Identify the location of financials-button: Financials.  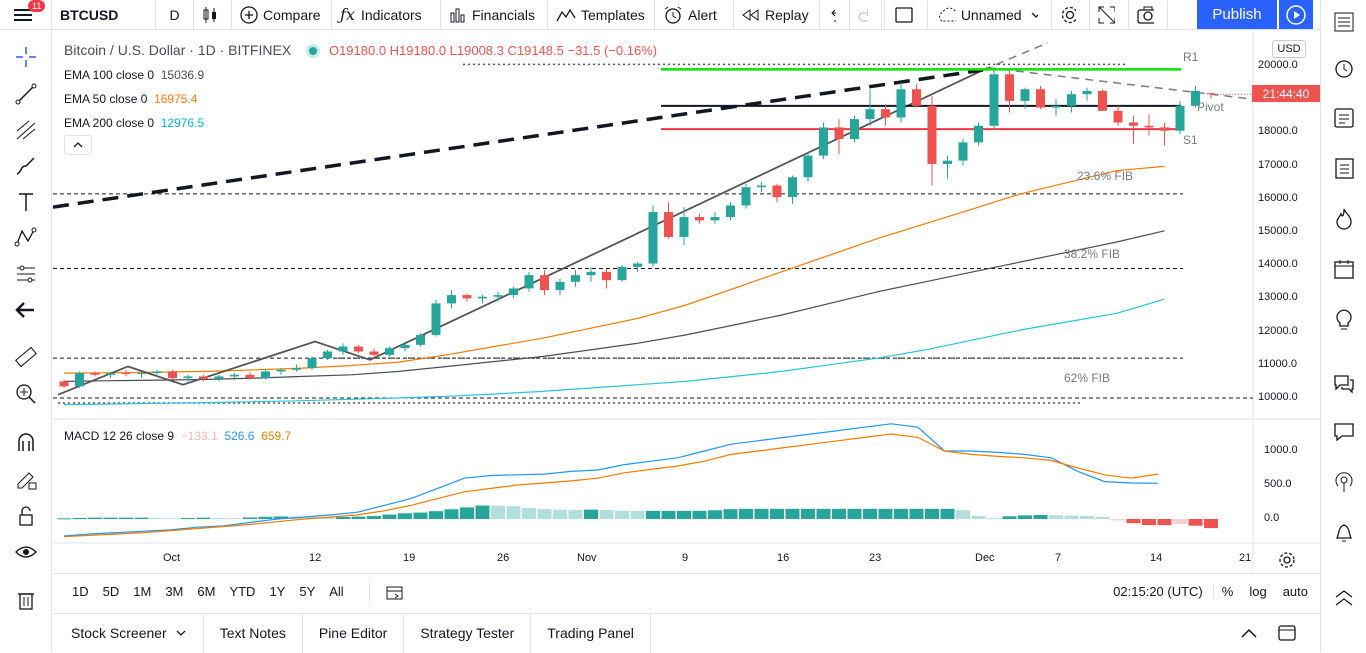
(494, 15).